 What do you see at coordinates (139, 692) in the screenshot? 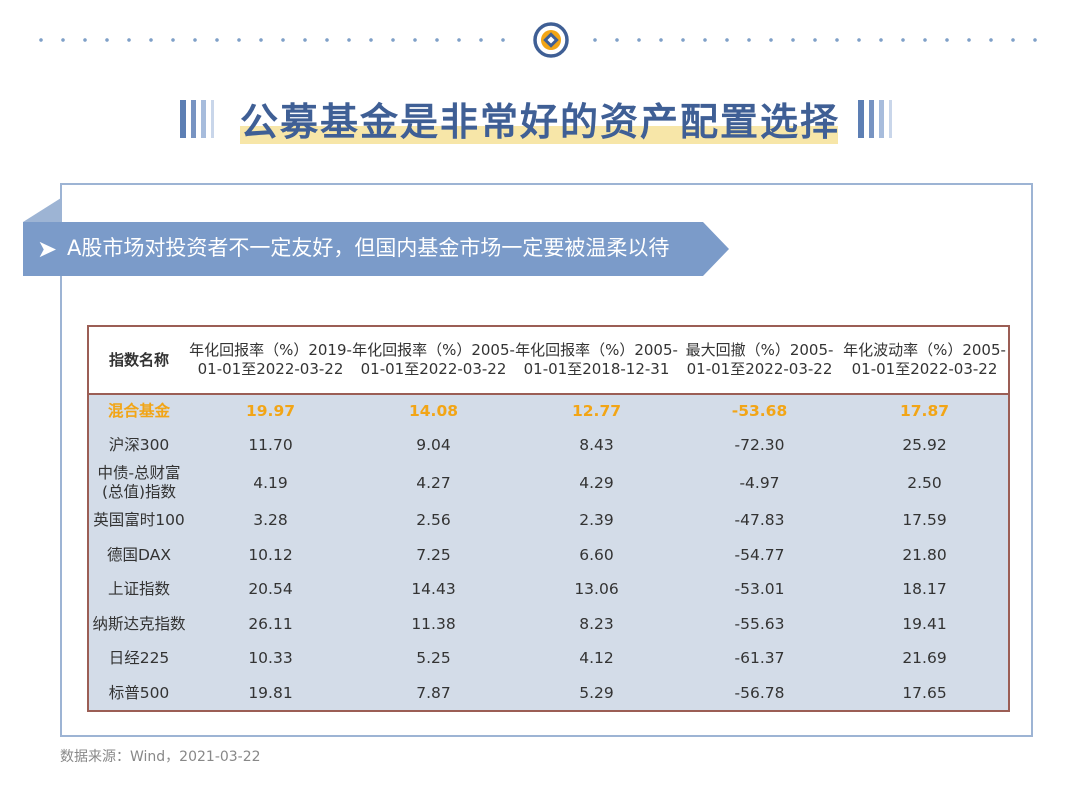
I see `cell-index-name: 标普500` at bounding box center [139, 692].